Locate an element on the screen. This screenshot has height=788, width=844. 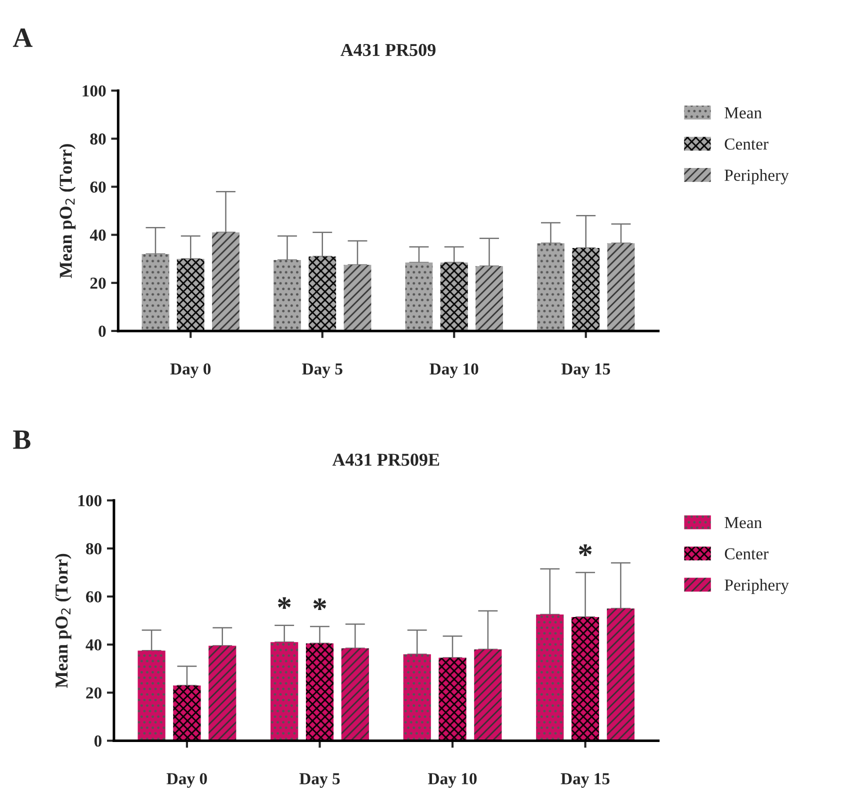
chart-title: A431 PR509 is located at coordinates (388, 50).